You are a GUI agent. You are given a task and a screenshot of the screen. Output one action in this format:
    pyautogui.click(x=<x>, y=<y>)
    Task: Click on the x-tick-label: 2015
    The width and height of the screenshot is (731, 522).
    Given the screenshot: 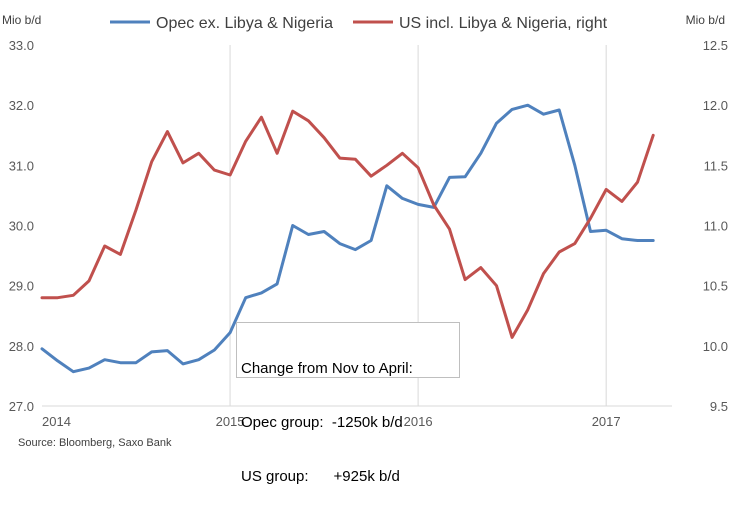 What is the action you would take?
    pyautogui.click(x=230, y=421)
    